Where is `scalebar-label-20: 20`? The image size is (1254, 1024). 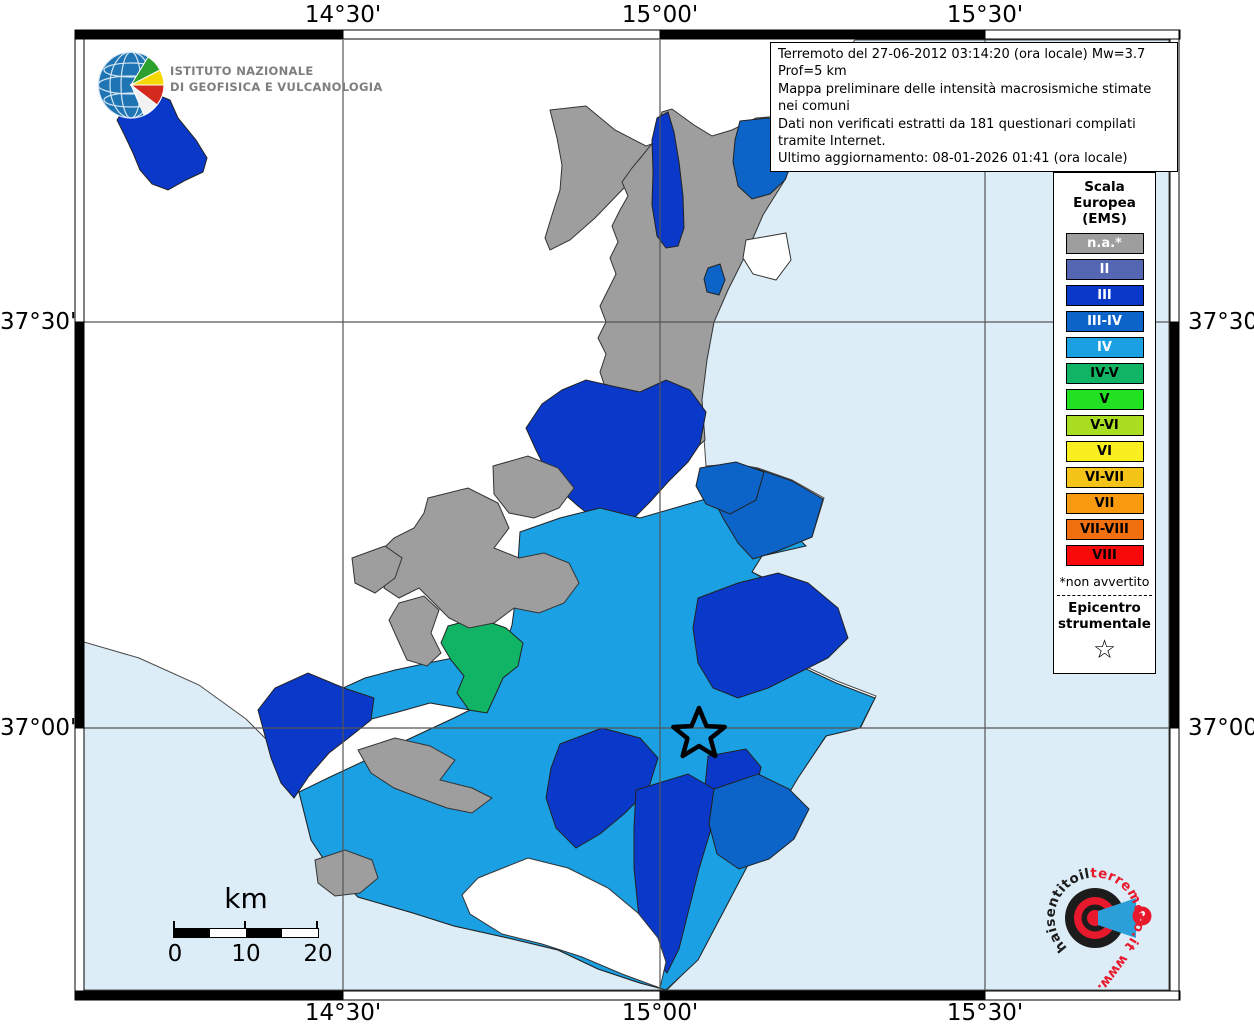
scalebar-label-20: 20 is located at coordinates (318, 954).